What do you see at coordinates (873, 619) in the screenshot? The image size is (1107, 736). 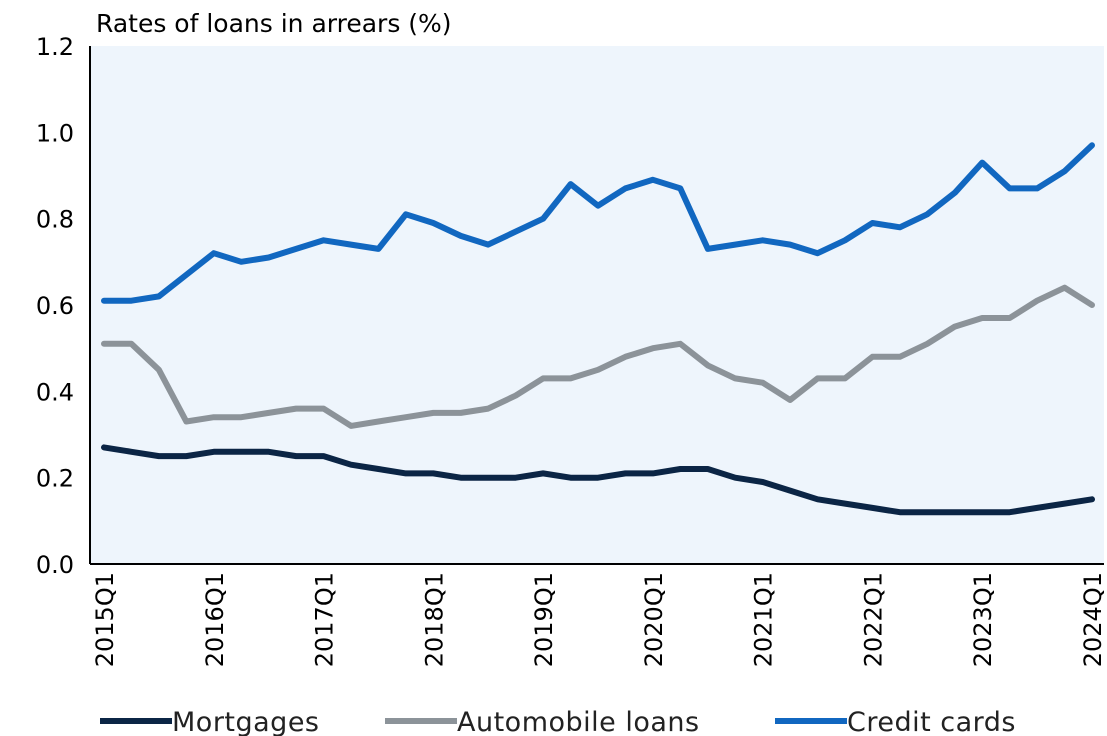 I see `x-tick-label: 2022Q1` at bounding box center [873, 619].